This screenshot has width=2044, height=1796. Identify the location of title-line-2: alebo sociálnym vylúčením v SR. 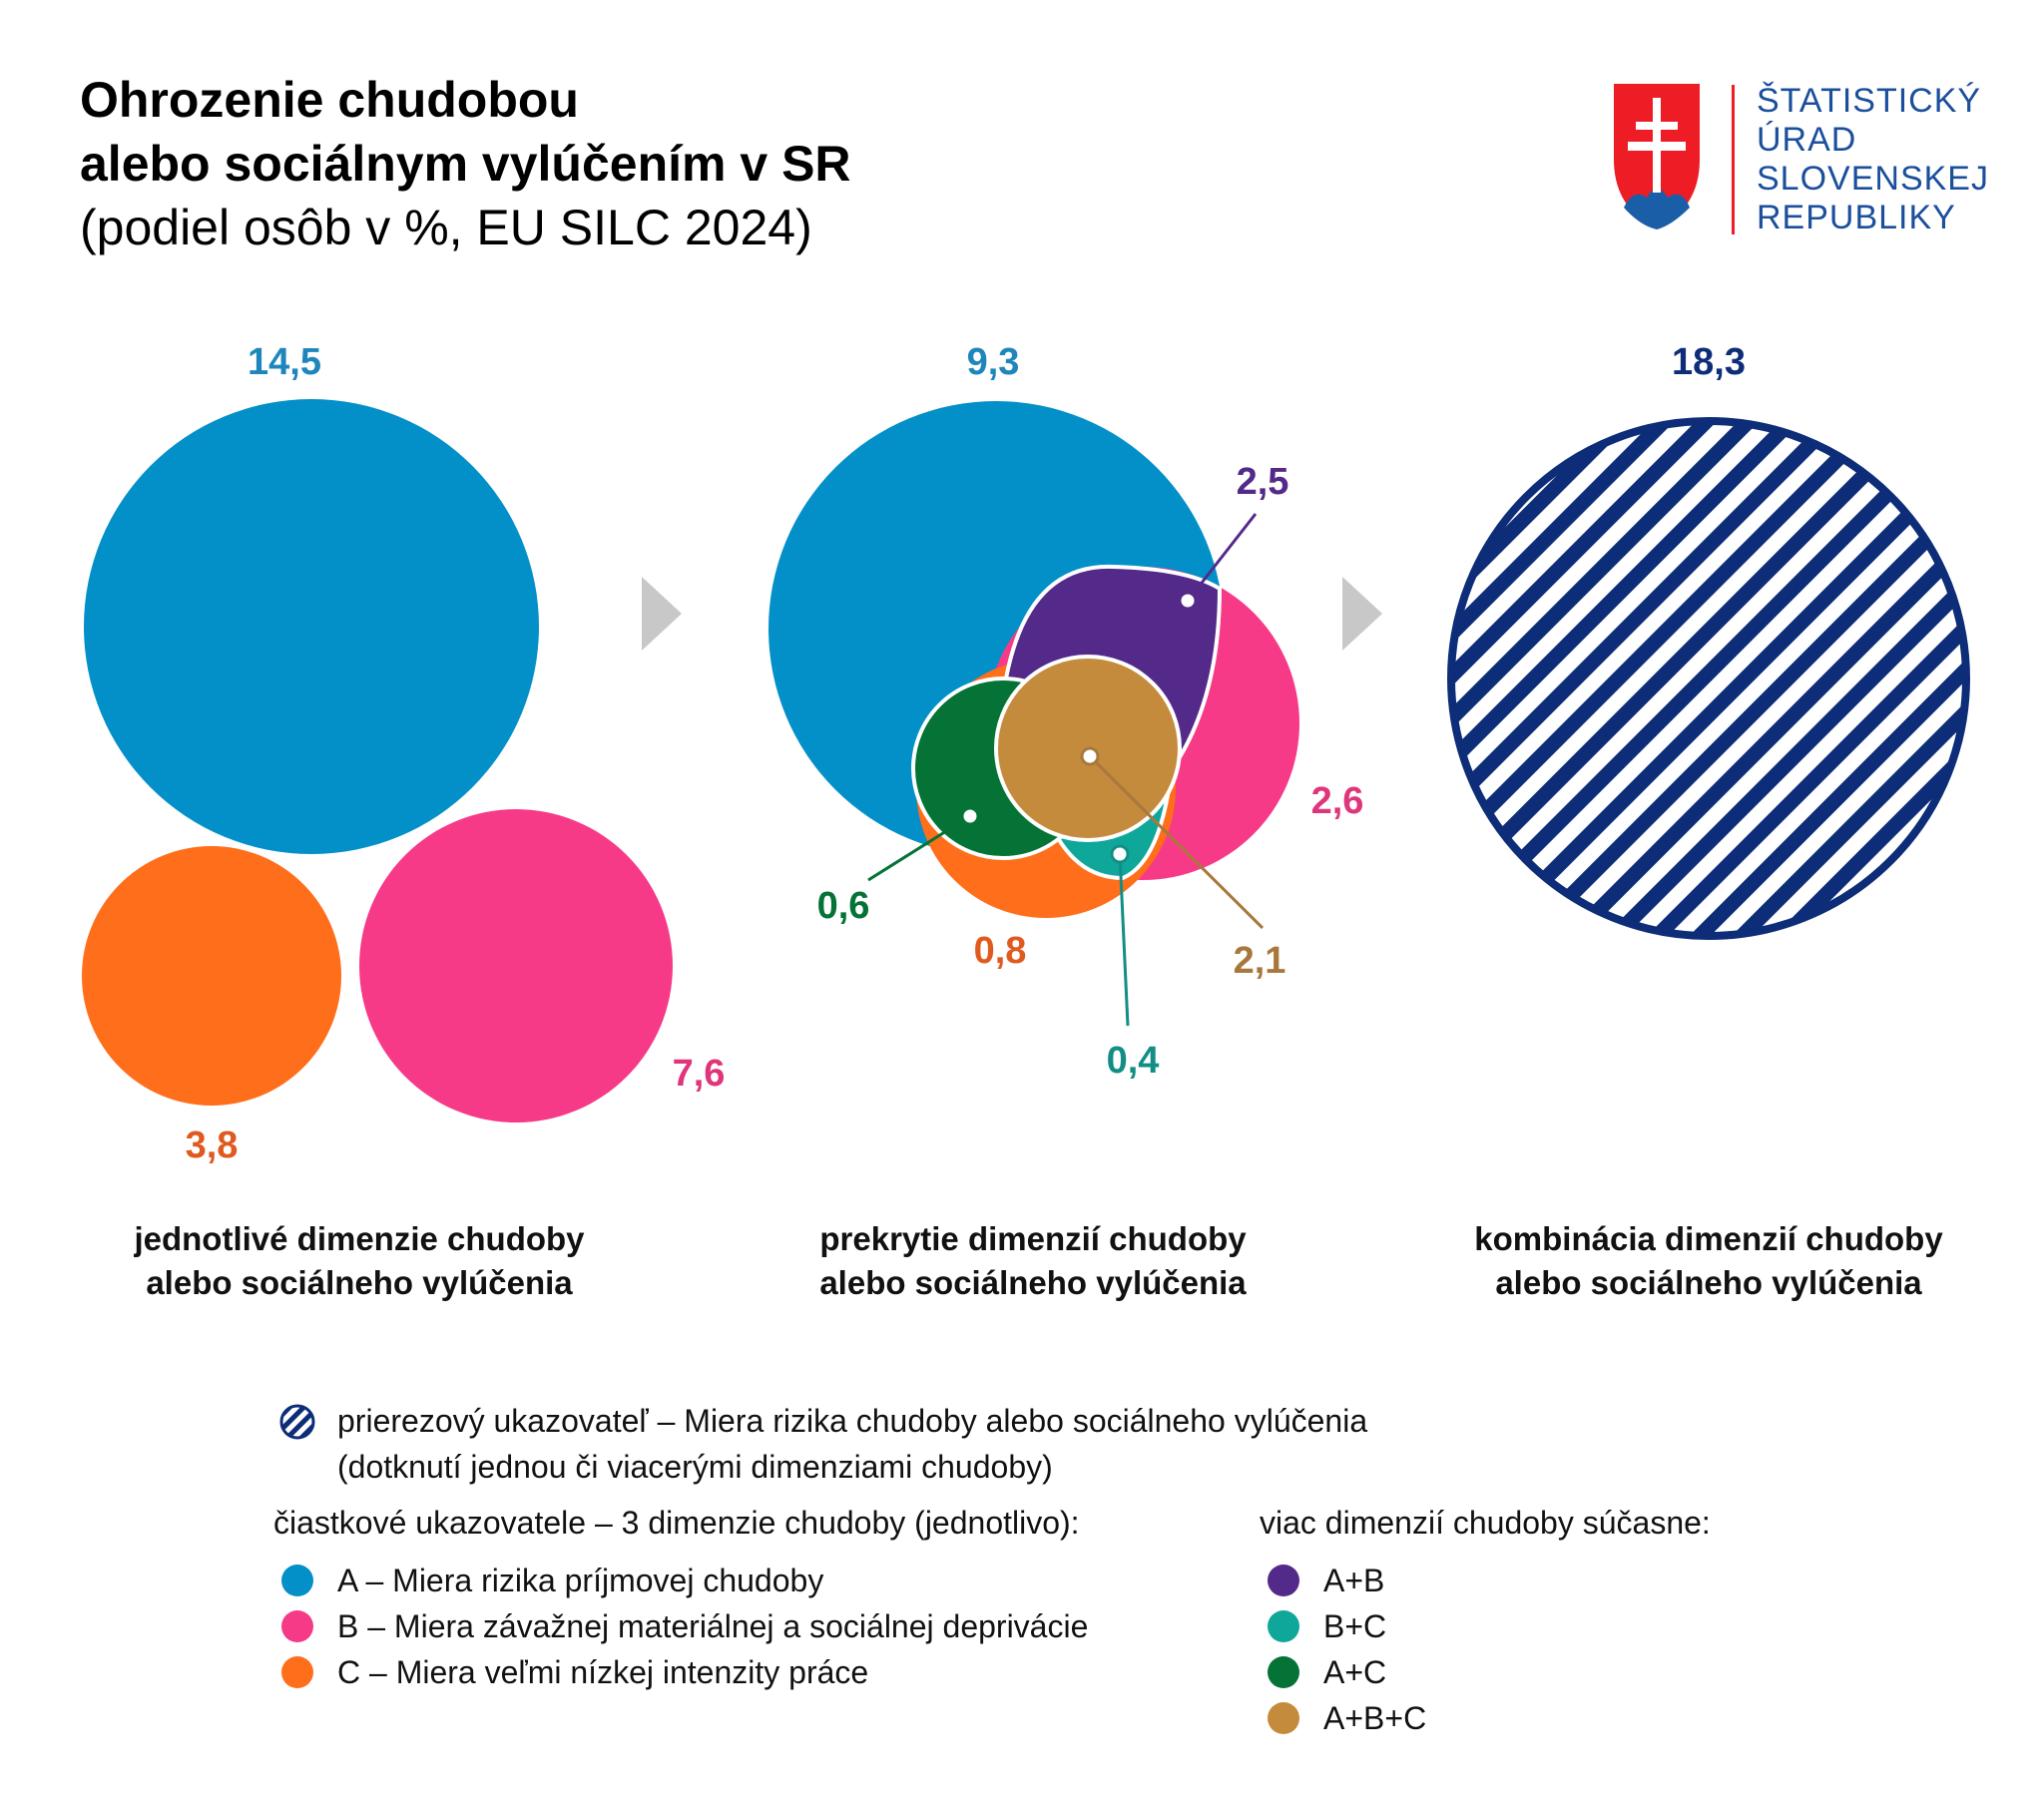
(465, 164).